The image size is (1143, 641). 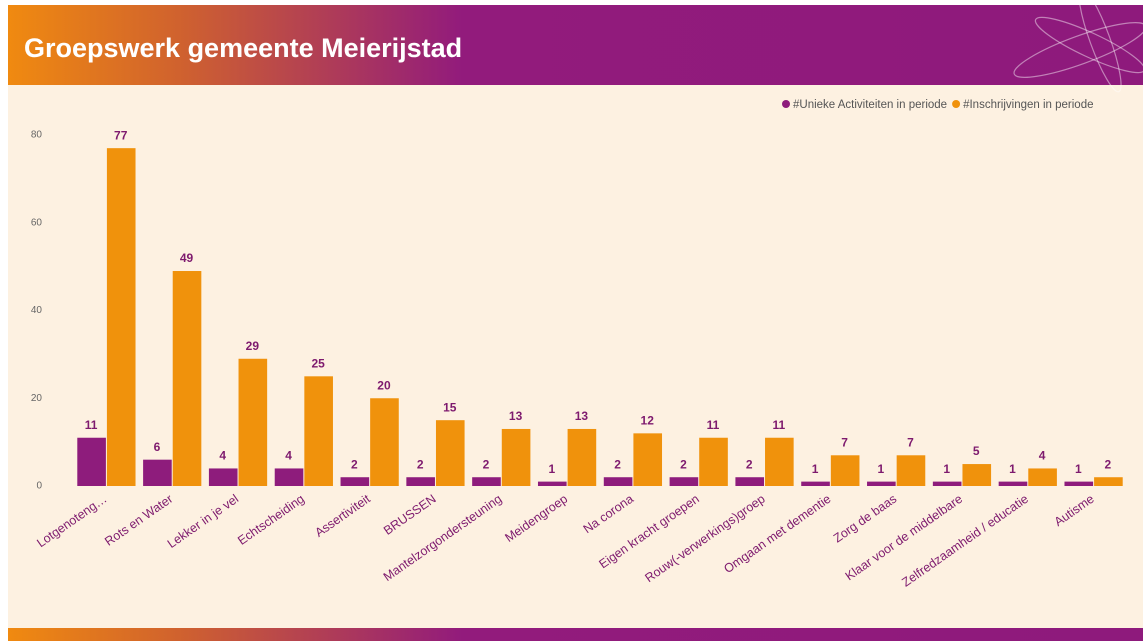 What do you see at coordinates (575, 634) in the screenshot?
I see `footer-stripe` at bounding box center [575, 634].